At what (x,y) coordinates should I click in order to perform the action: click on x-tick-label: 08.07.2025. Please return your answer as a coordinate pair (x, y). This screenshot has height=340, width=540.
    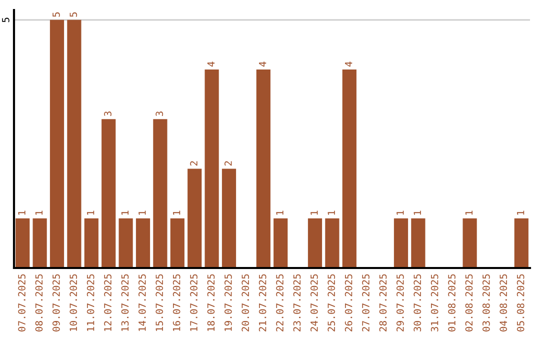
    Looking at the image, I should click on (39, 303).